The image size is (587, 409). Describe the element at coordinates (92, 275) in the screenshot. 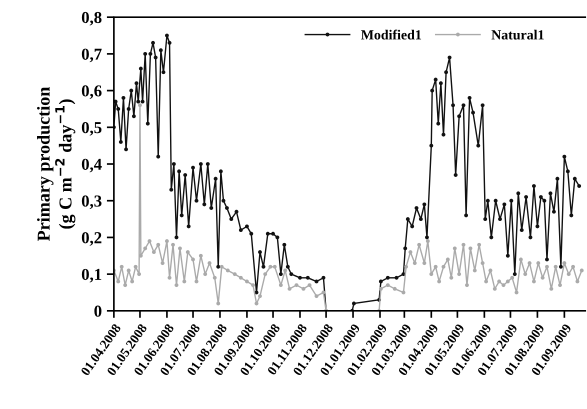

I see `y-tick-label: 0,1` at that location.